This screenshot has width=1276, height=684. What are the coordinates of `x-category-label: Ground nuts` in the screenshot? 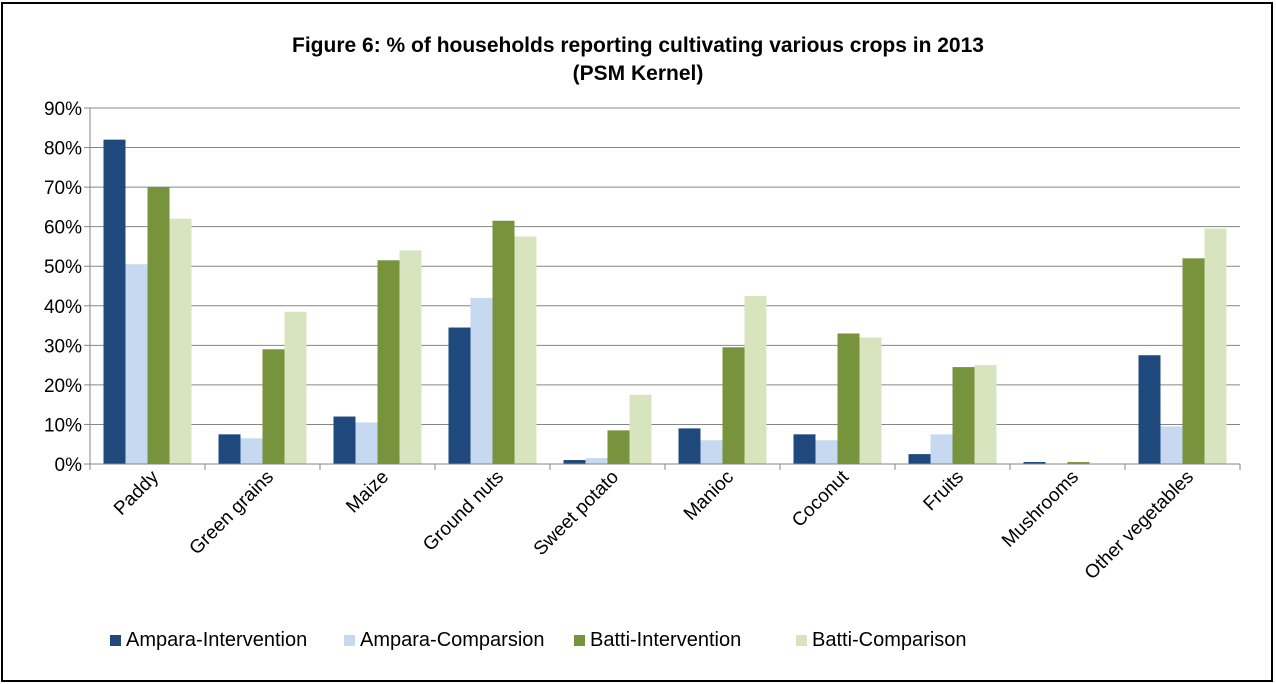 It's located at (463, 511).